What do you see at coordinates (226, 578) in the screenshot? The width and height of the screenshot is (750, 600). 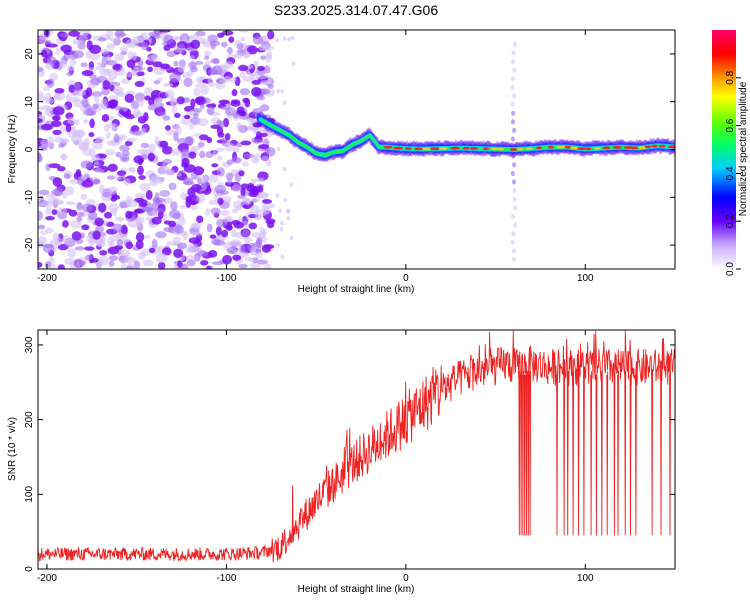 I see `x-tick-label: -100` at bounding box center [226, 578].